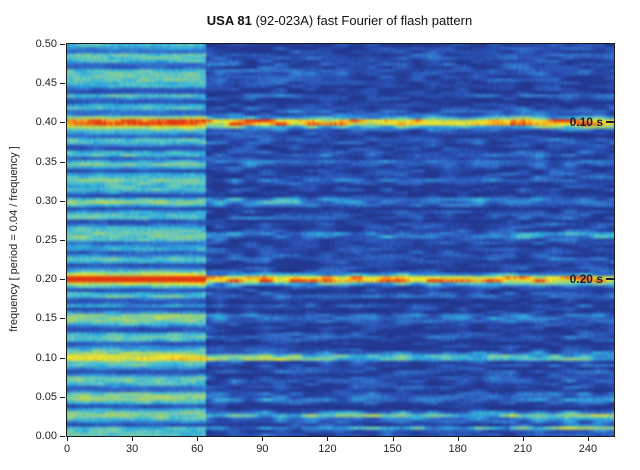  What do you see at coordinates (586, 279) in the screenshot?
I see `period-annotation: 0.20 s` at bounding box center [586, 279].